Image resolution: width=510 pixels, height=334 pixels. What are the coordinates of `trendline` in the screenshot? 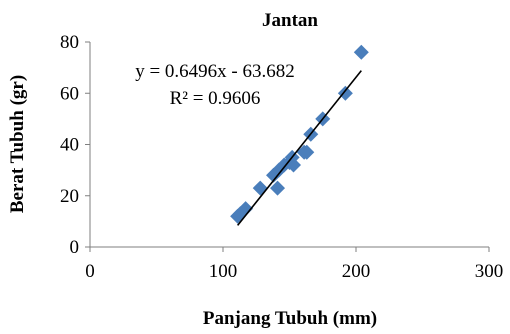 It's located at (299, 148).